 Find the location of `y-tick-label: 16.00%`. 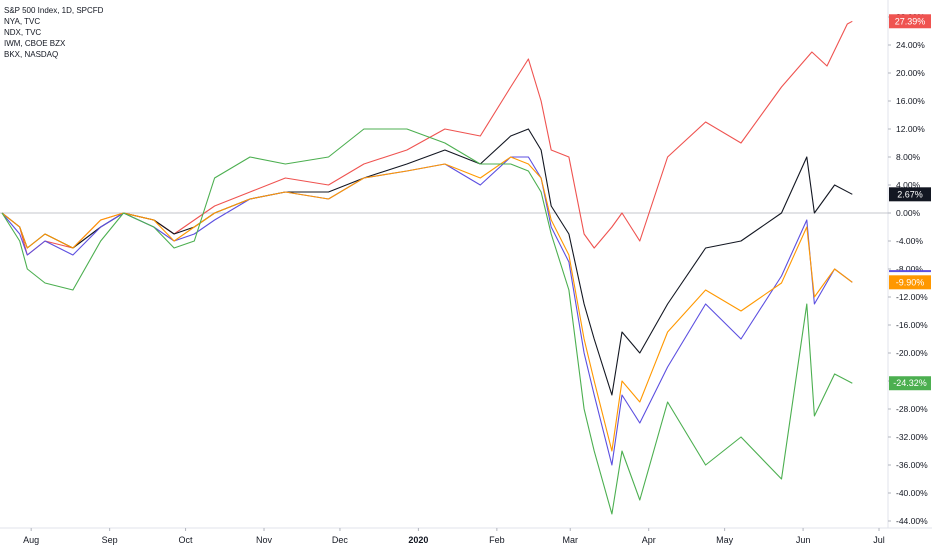

y-tick-label: 16.00% is located at coordinates (910, 101).